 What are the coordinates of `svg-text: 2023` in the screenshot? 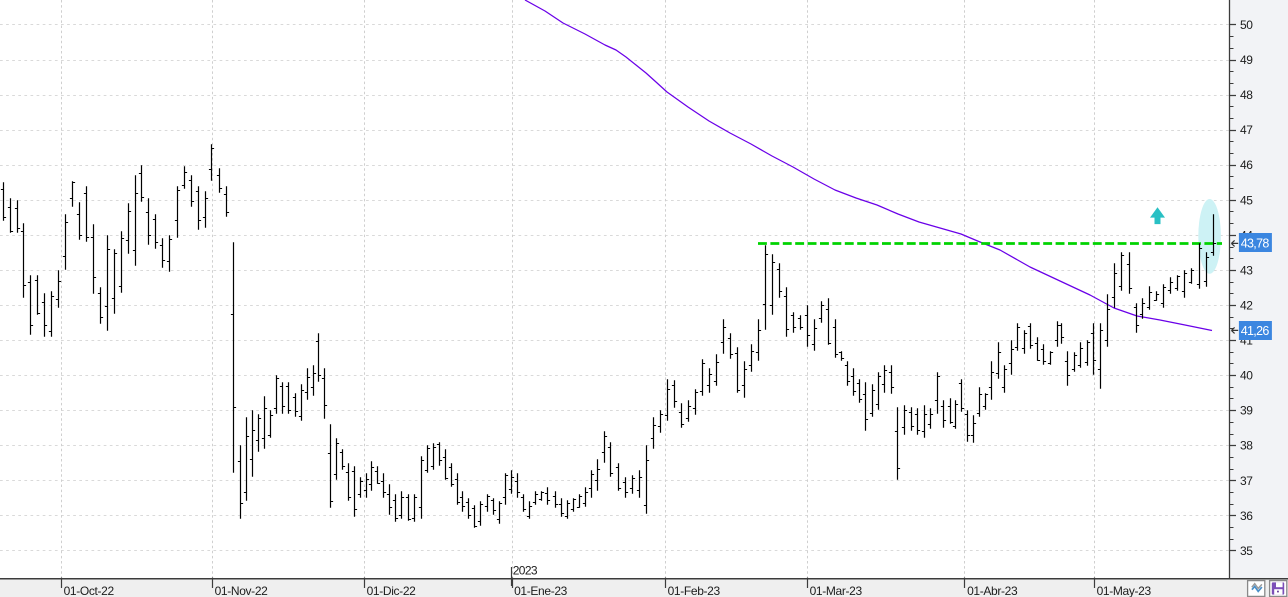 It's located at (525, 571).